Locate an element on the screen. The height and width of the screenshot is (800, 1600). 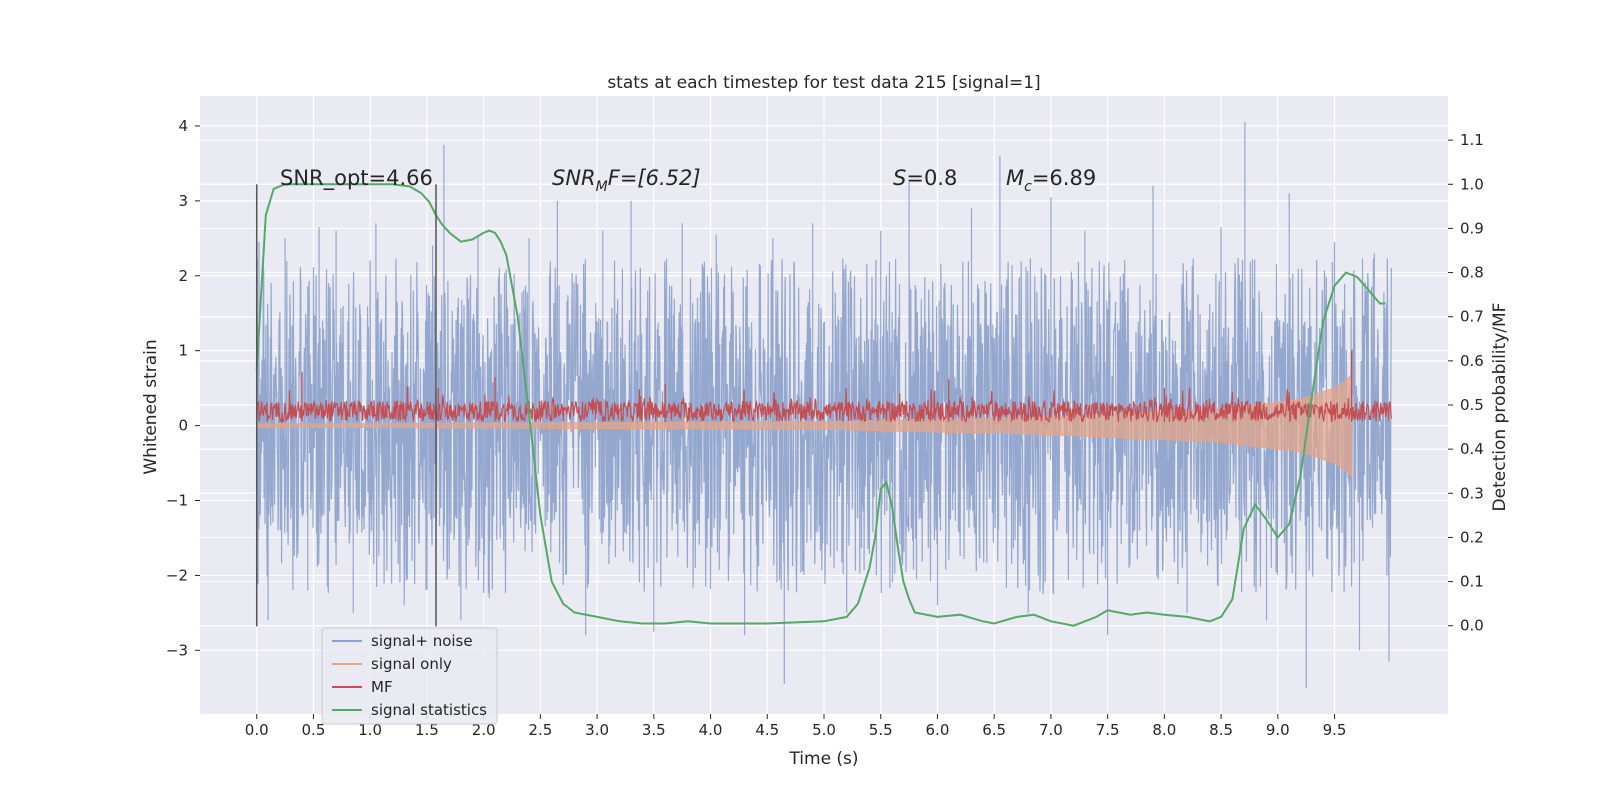
snr-mf-sub: M is located at coordinates (602, 187).